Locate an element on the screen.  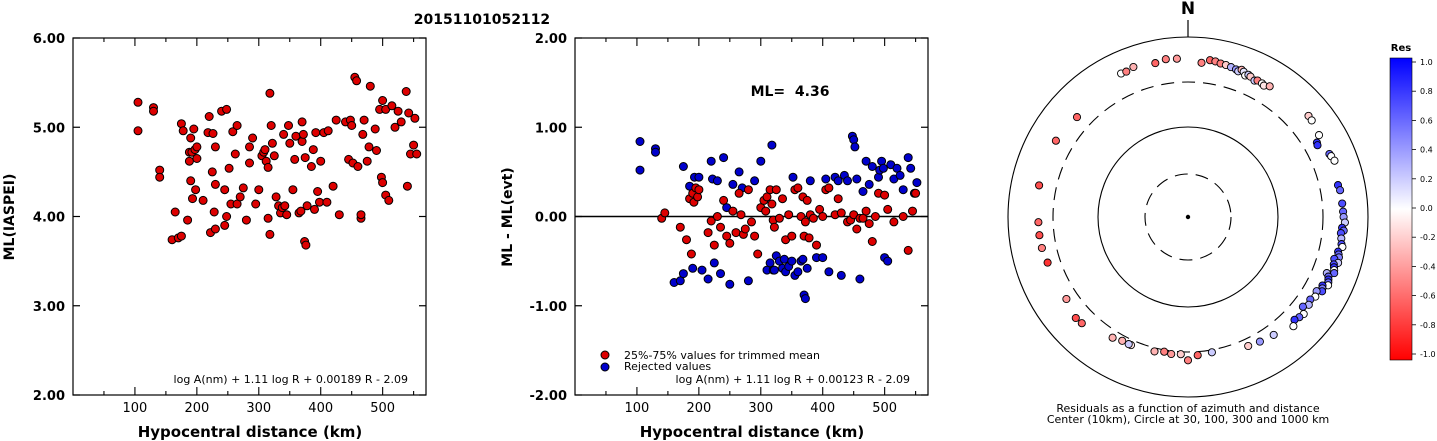
colorbar-tick-label: -0.8 is located at coordinates (1428, 325).